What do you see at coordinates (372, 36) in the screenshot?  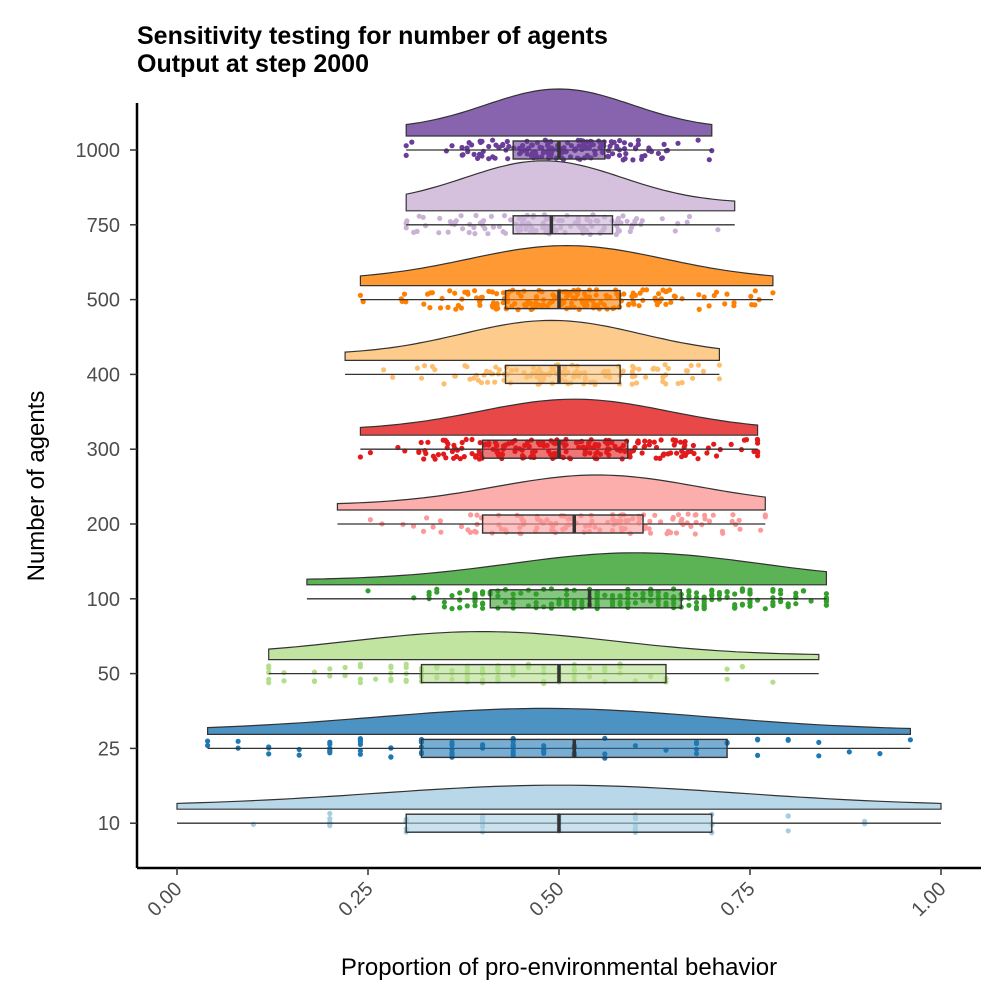 I see `title-line-1: Sensitivity testing for number of agents` at bounding box center [372, 36].